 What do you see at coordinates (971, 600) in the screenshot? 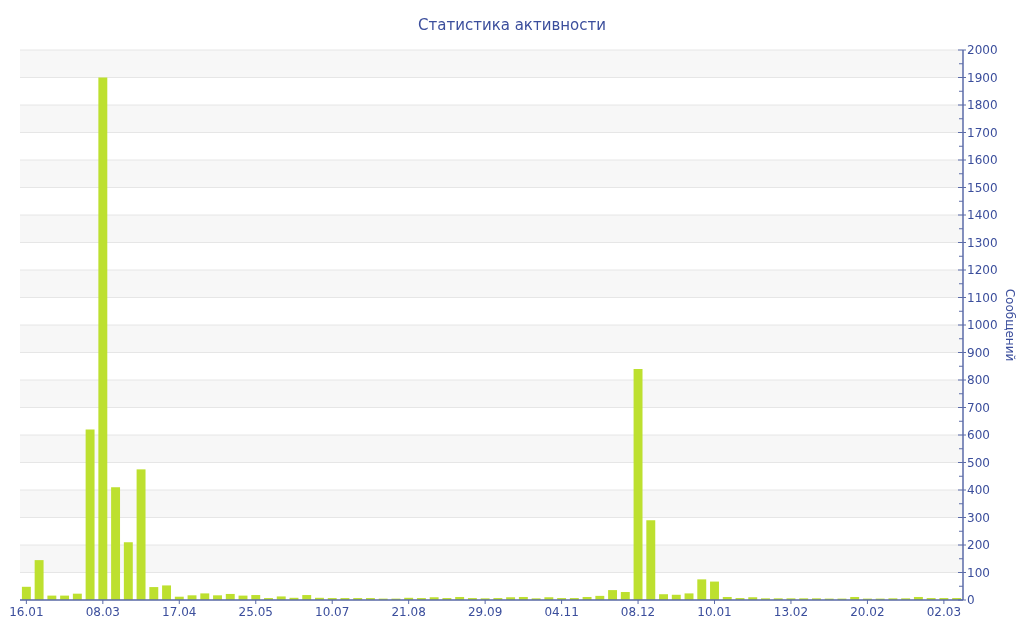
I see `y-tick-label: 0` at bounding box center [971, 600].